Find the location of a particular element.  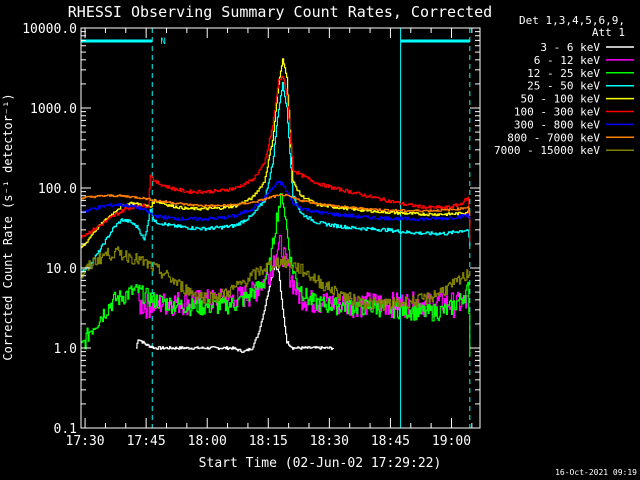

x-tick-label: 18:15 is located at coordinates (268, 441).